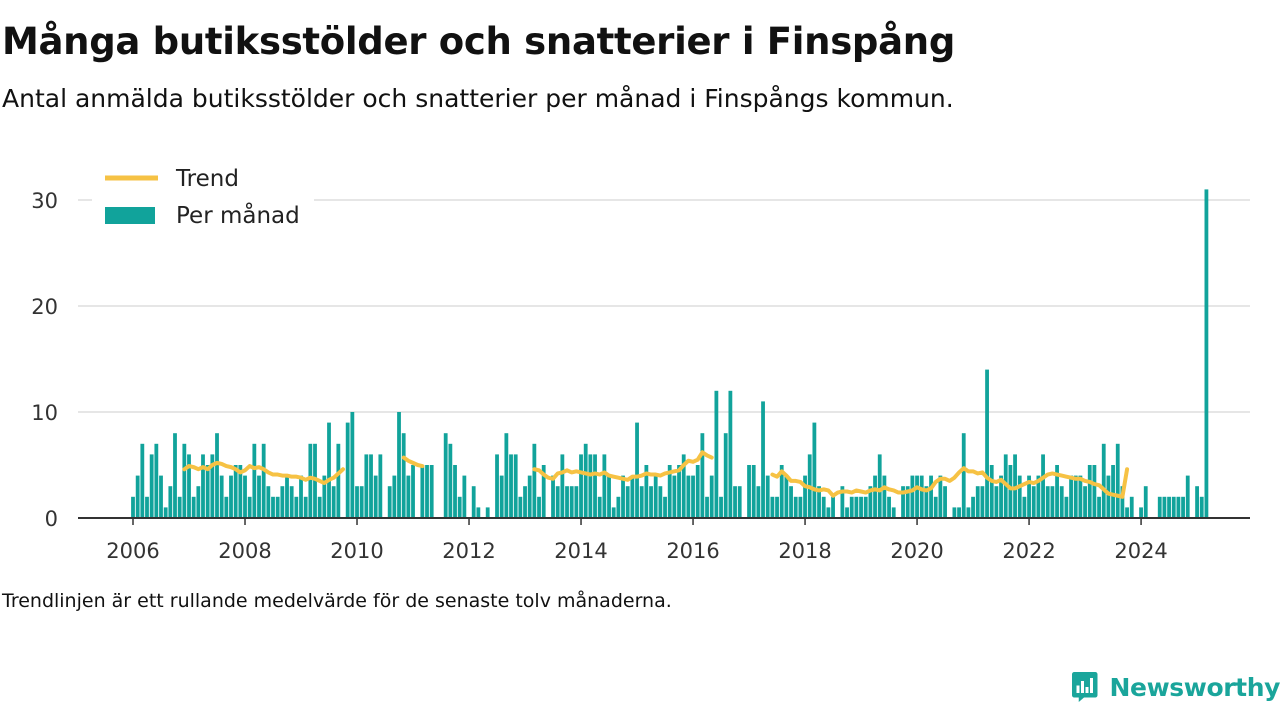  What do you see at coordinates (468, 551) in the screenshot?
I see `x-tick-label: 2012` at bounding box center [468, 551].